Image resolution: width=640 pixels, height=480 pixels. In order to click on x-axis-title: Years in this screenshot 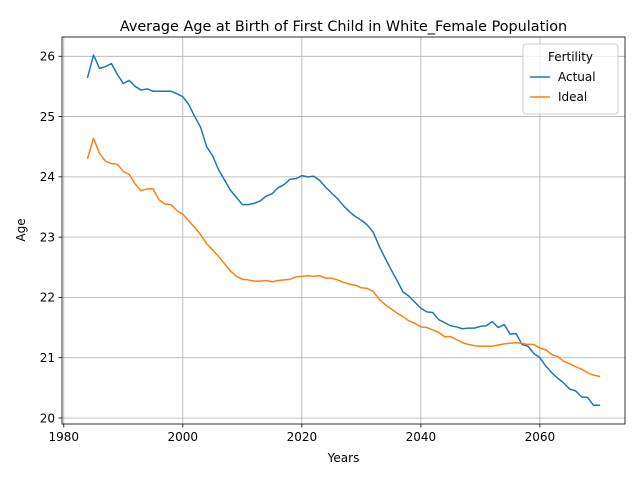, I will do `click(343, 458)`.